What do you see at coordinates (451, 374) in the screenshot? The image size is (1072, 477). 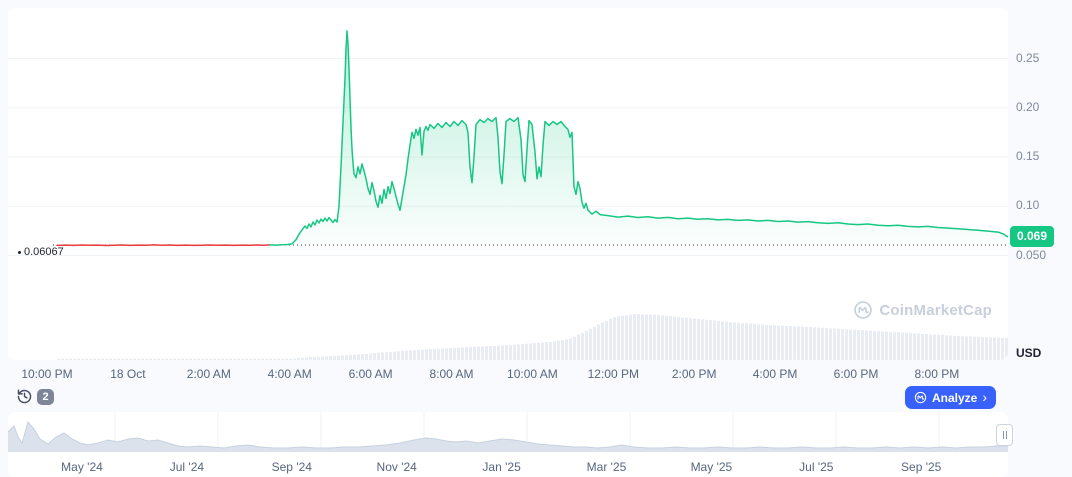 I see `x-axis-tick: 8:00 AM` at bounding box center [451, 374].